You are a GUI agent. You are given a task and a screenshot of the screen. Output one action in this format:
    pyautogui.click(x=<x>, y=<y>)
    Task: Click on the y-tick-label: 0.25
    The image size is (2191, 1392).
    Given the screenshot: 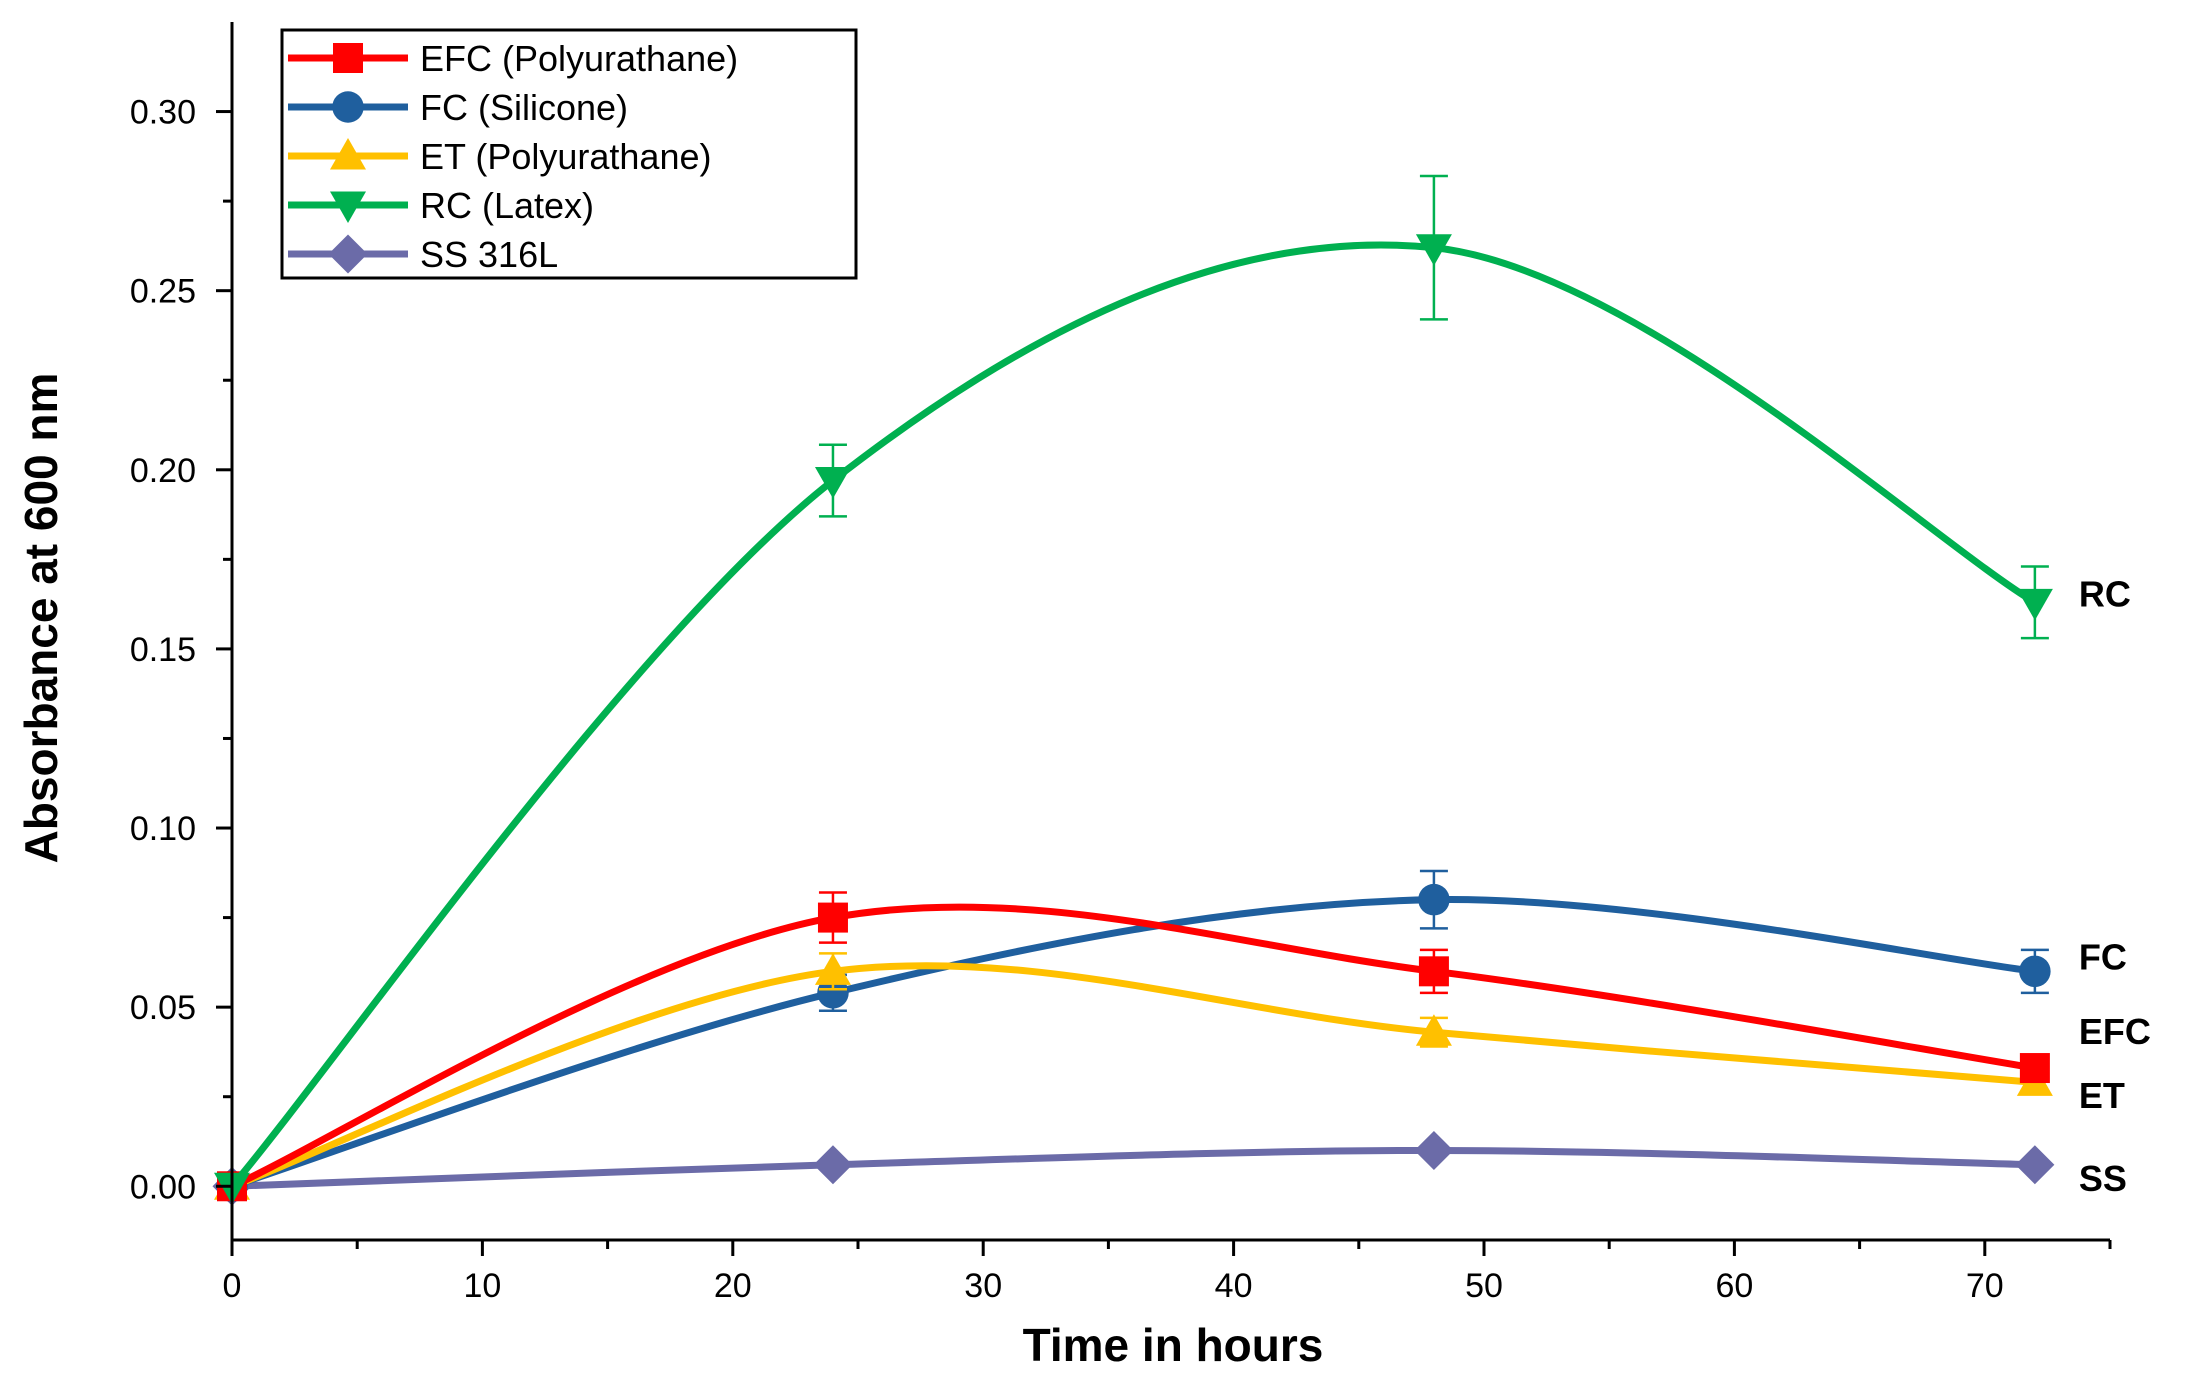 What is the action you would take?
    pyautogui.click(x=163, y=292)
    